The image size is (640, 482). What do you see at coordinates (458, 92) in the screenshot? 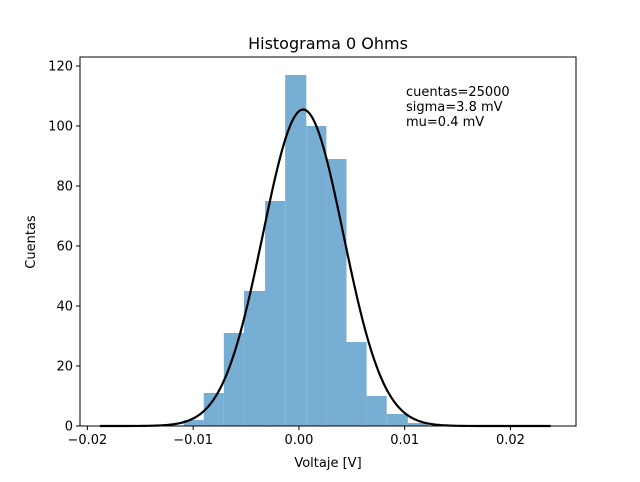
I see `annotation-counts: cuentas=25000` at bounding box center [458, 92].